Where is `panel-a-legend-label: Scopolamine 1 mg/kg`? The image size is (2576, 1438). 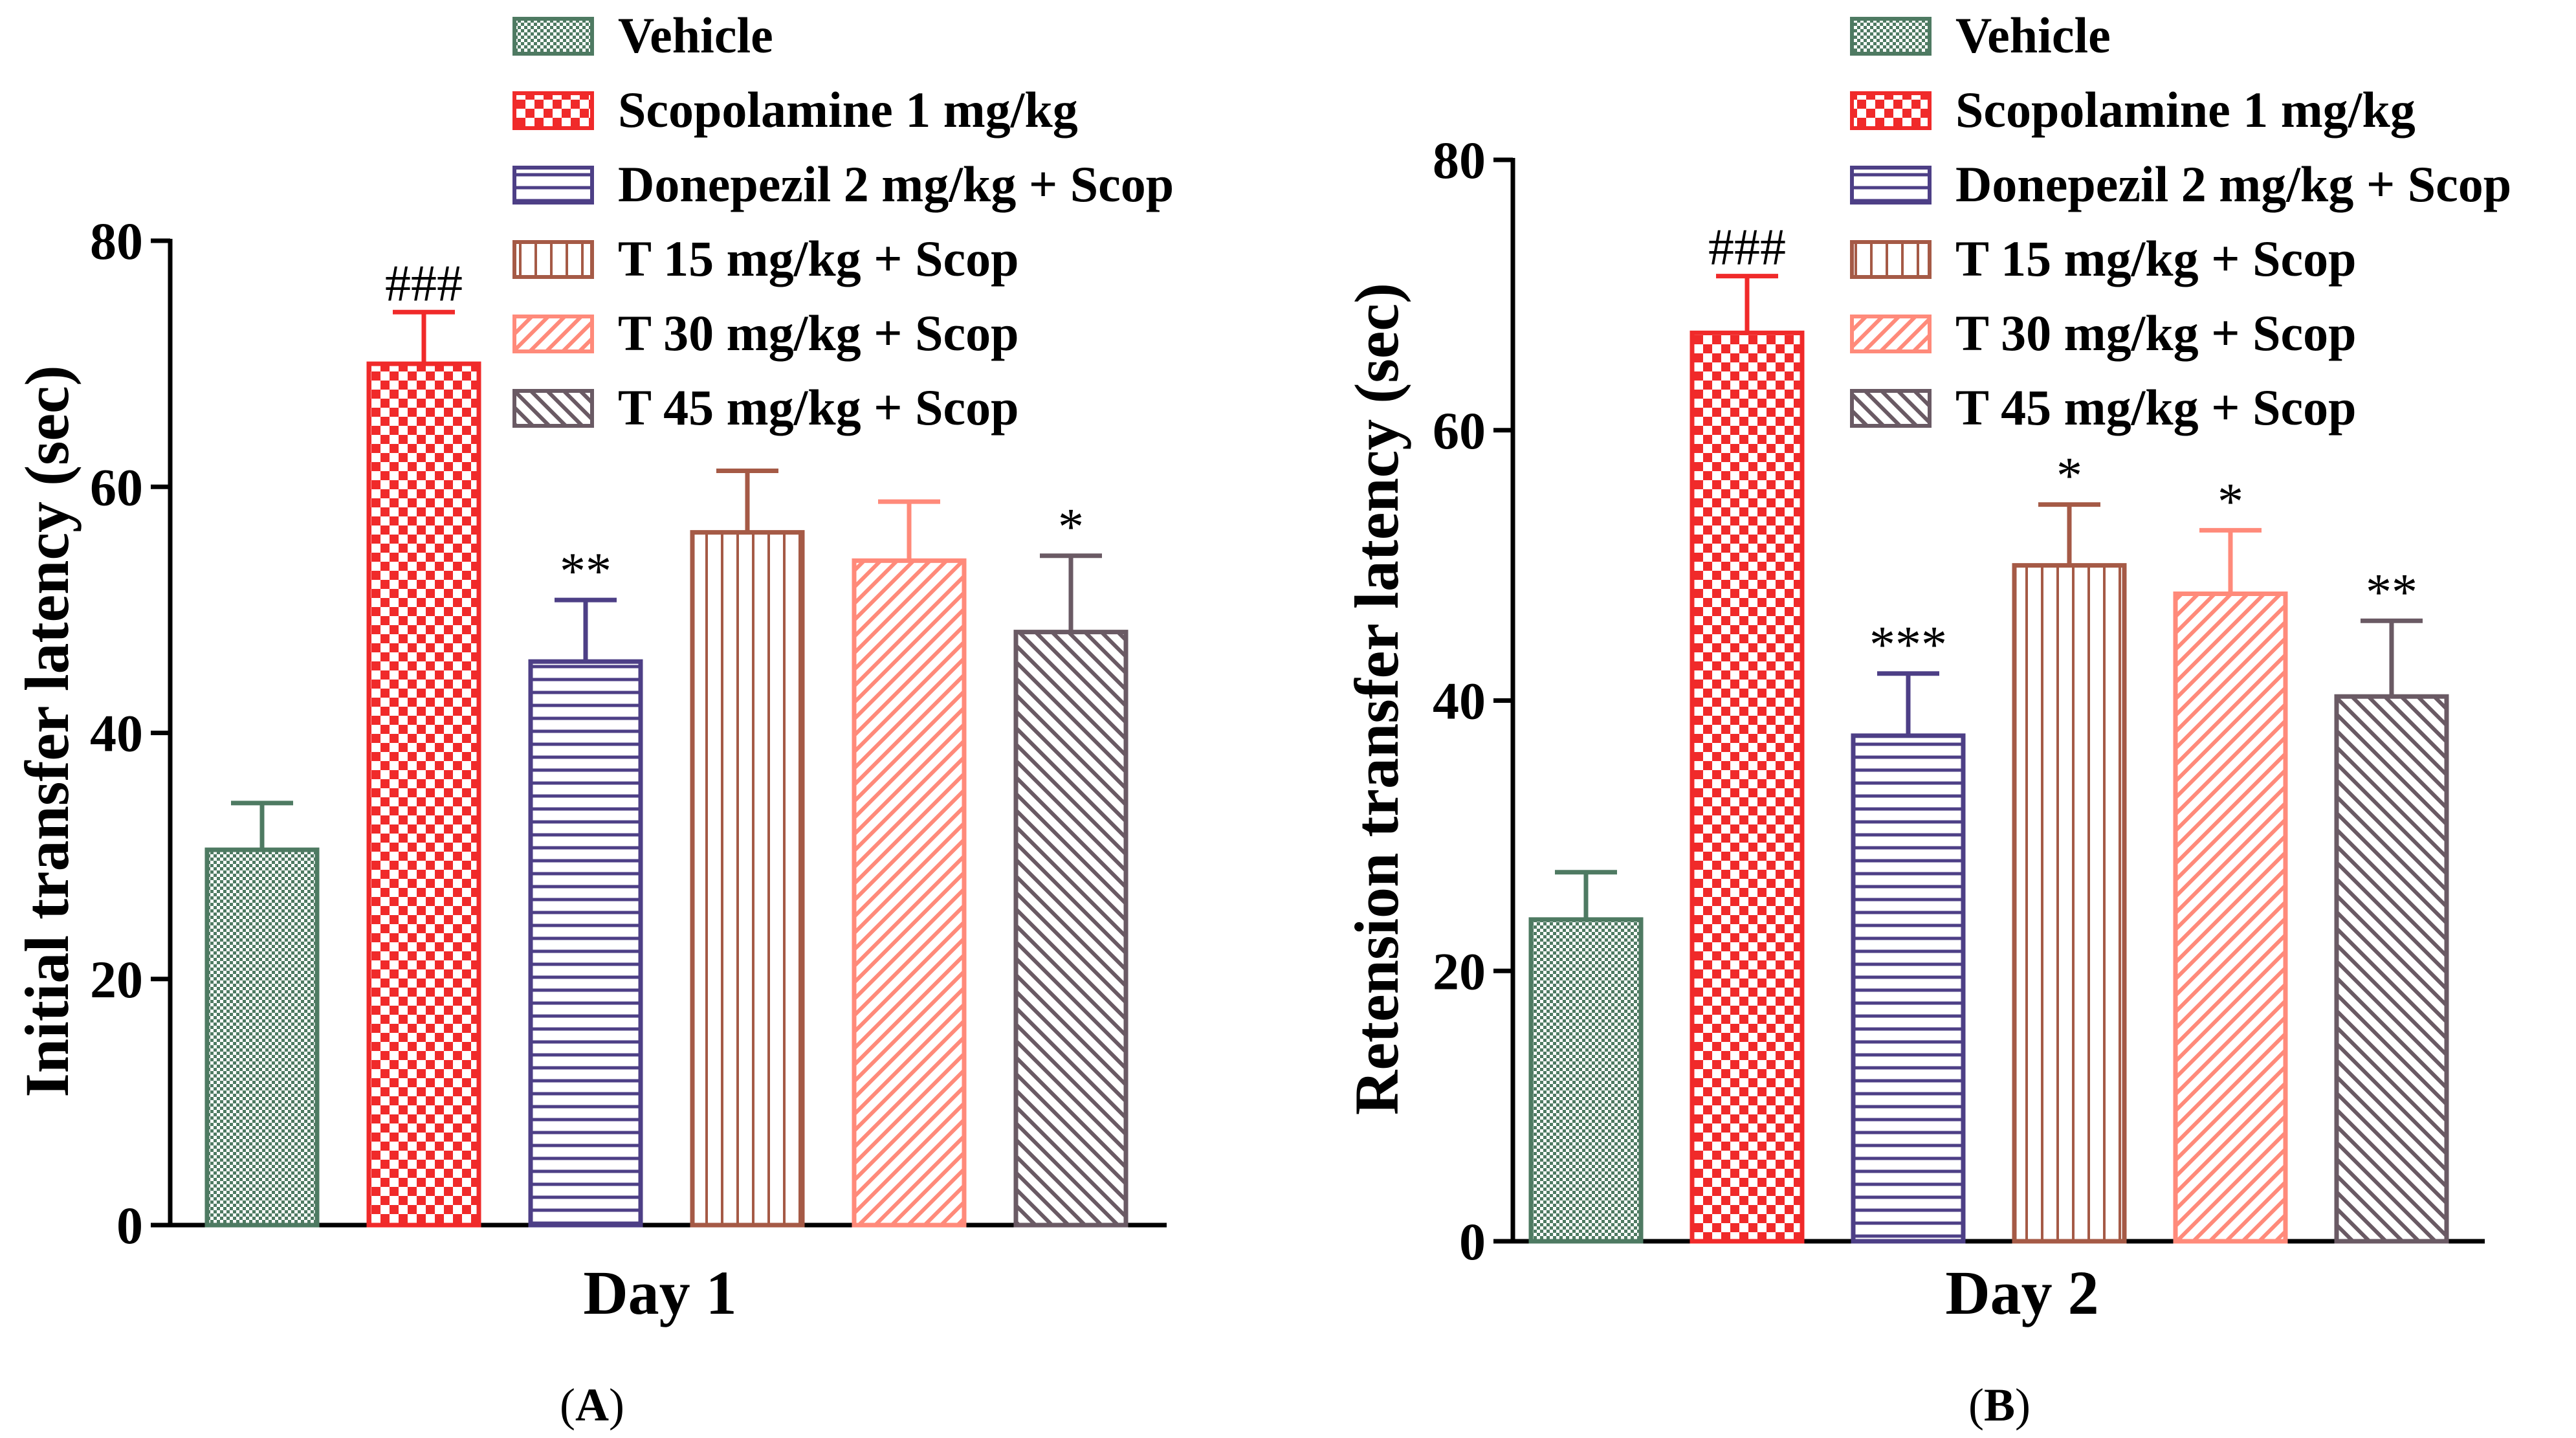 panel-a-legend-label: Scopolamine 1 mg/kg is located at coordinates (848, 110).